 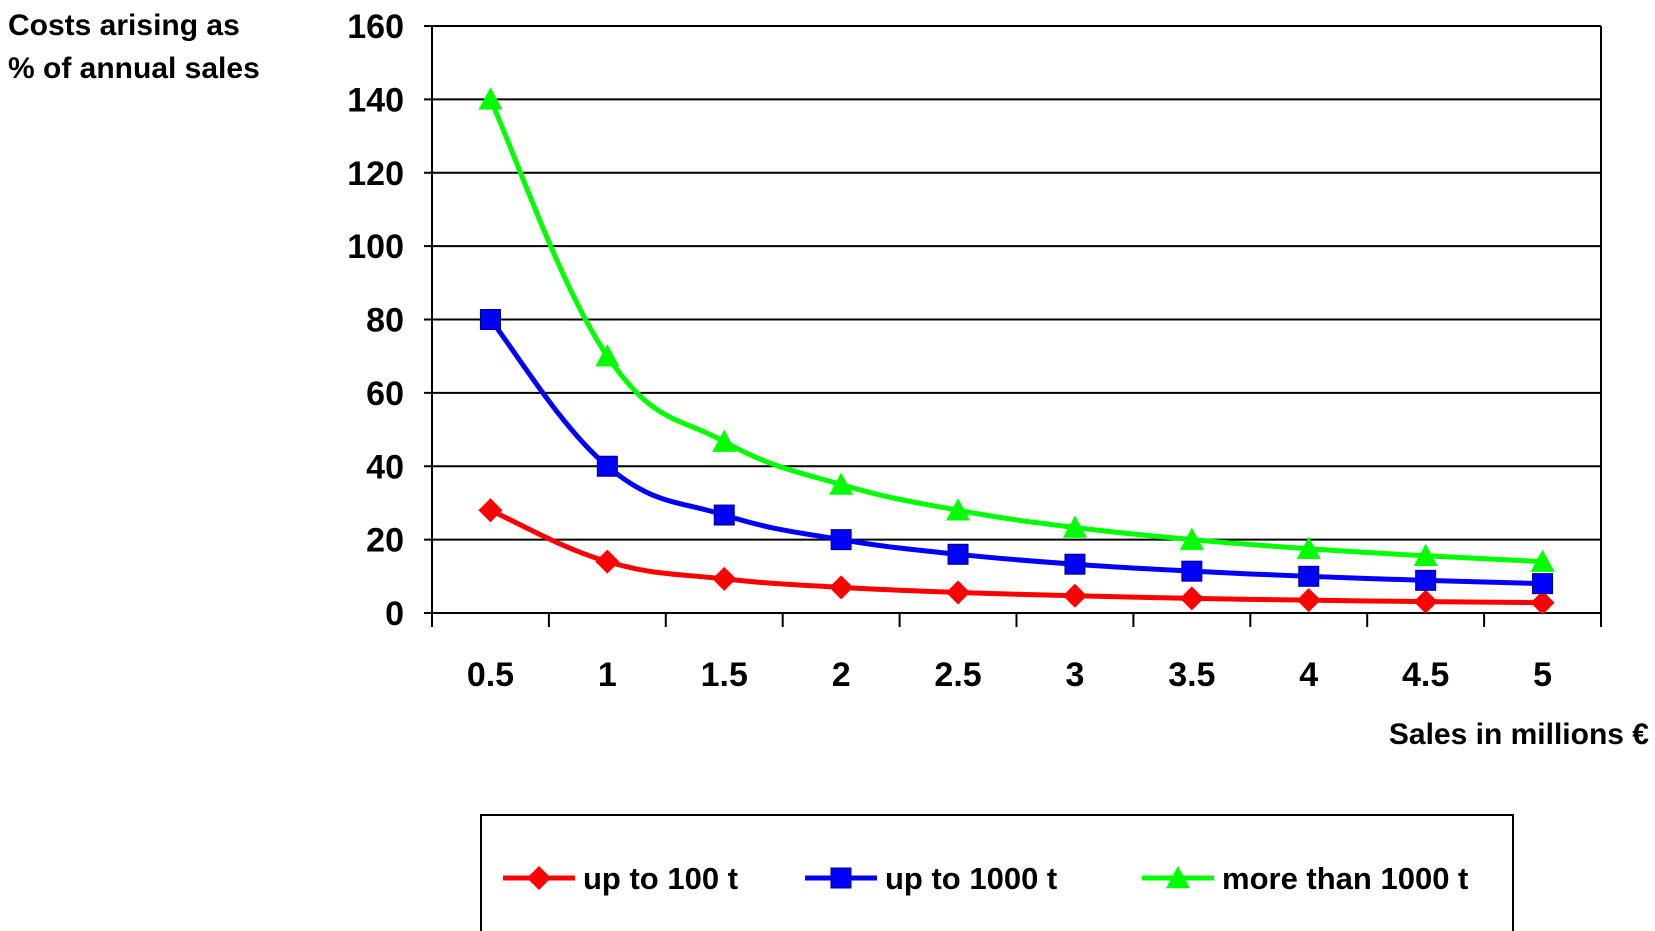 I want to click on x-tick-label: 2, so click(x=841, y=675).